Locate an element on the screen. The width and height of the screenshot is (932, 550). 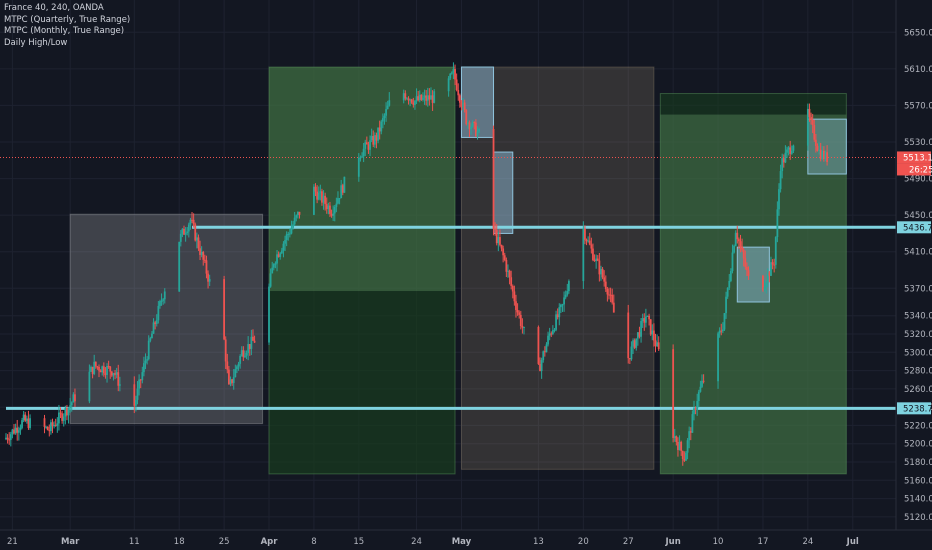
time-axis-tick: 18 is located at coordinates (179, 542).